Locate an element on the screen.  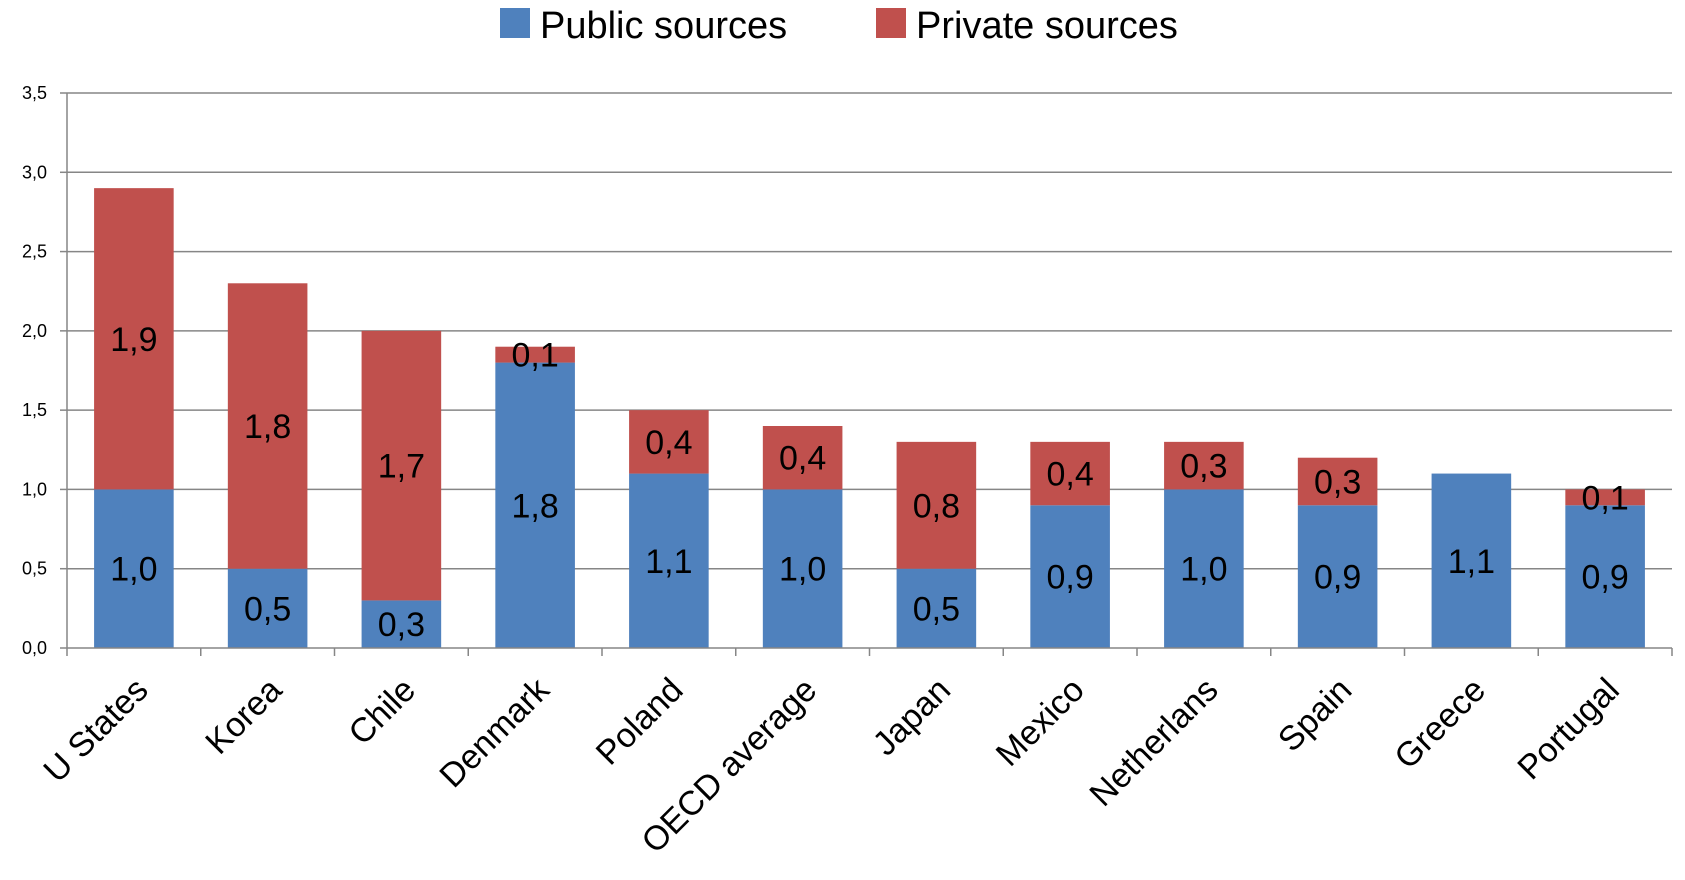
x-category-label: Korea is located at coordinates (243, 716).